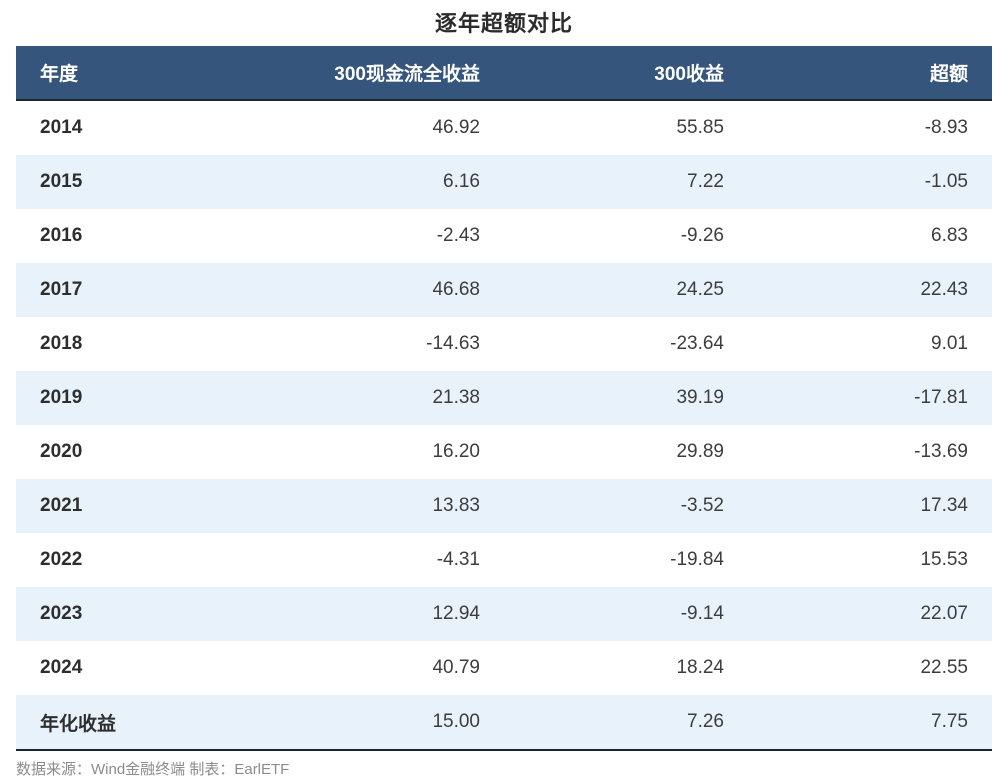 Image resolution: width=1008 pixels, height=781 pixels. Describe the element at coordinates (700, 289) in the screenshot. I see `index-value-cell: 24.25` at that location.